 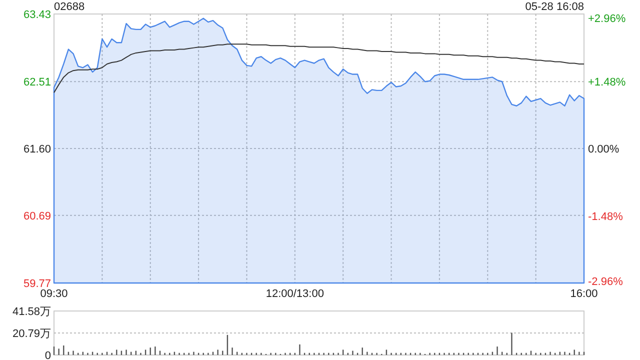 I want to click on x-tick-label: 16:00, so click(x=584, y=294).